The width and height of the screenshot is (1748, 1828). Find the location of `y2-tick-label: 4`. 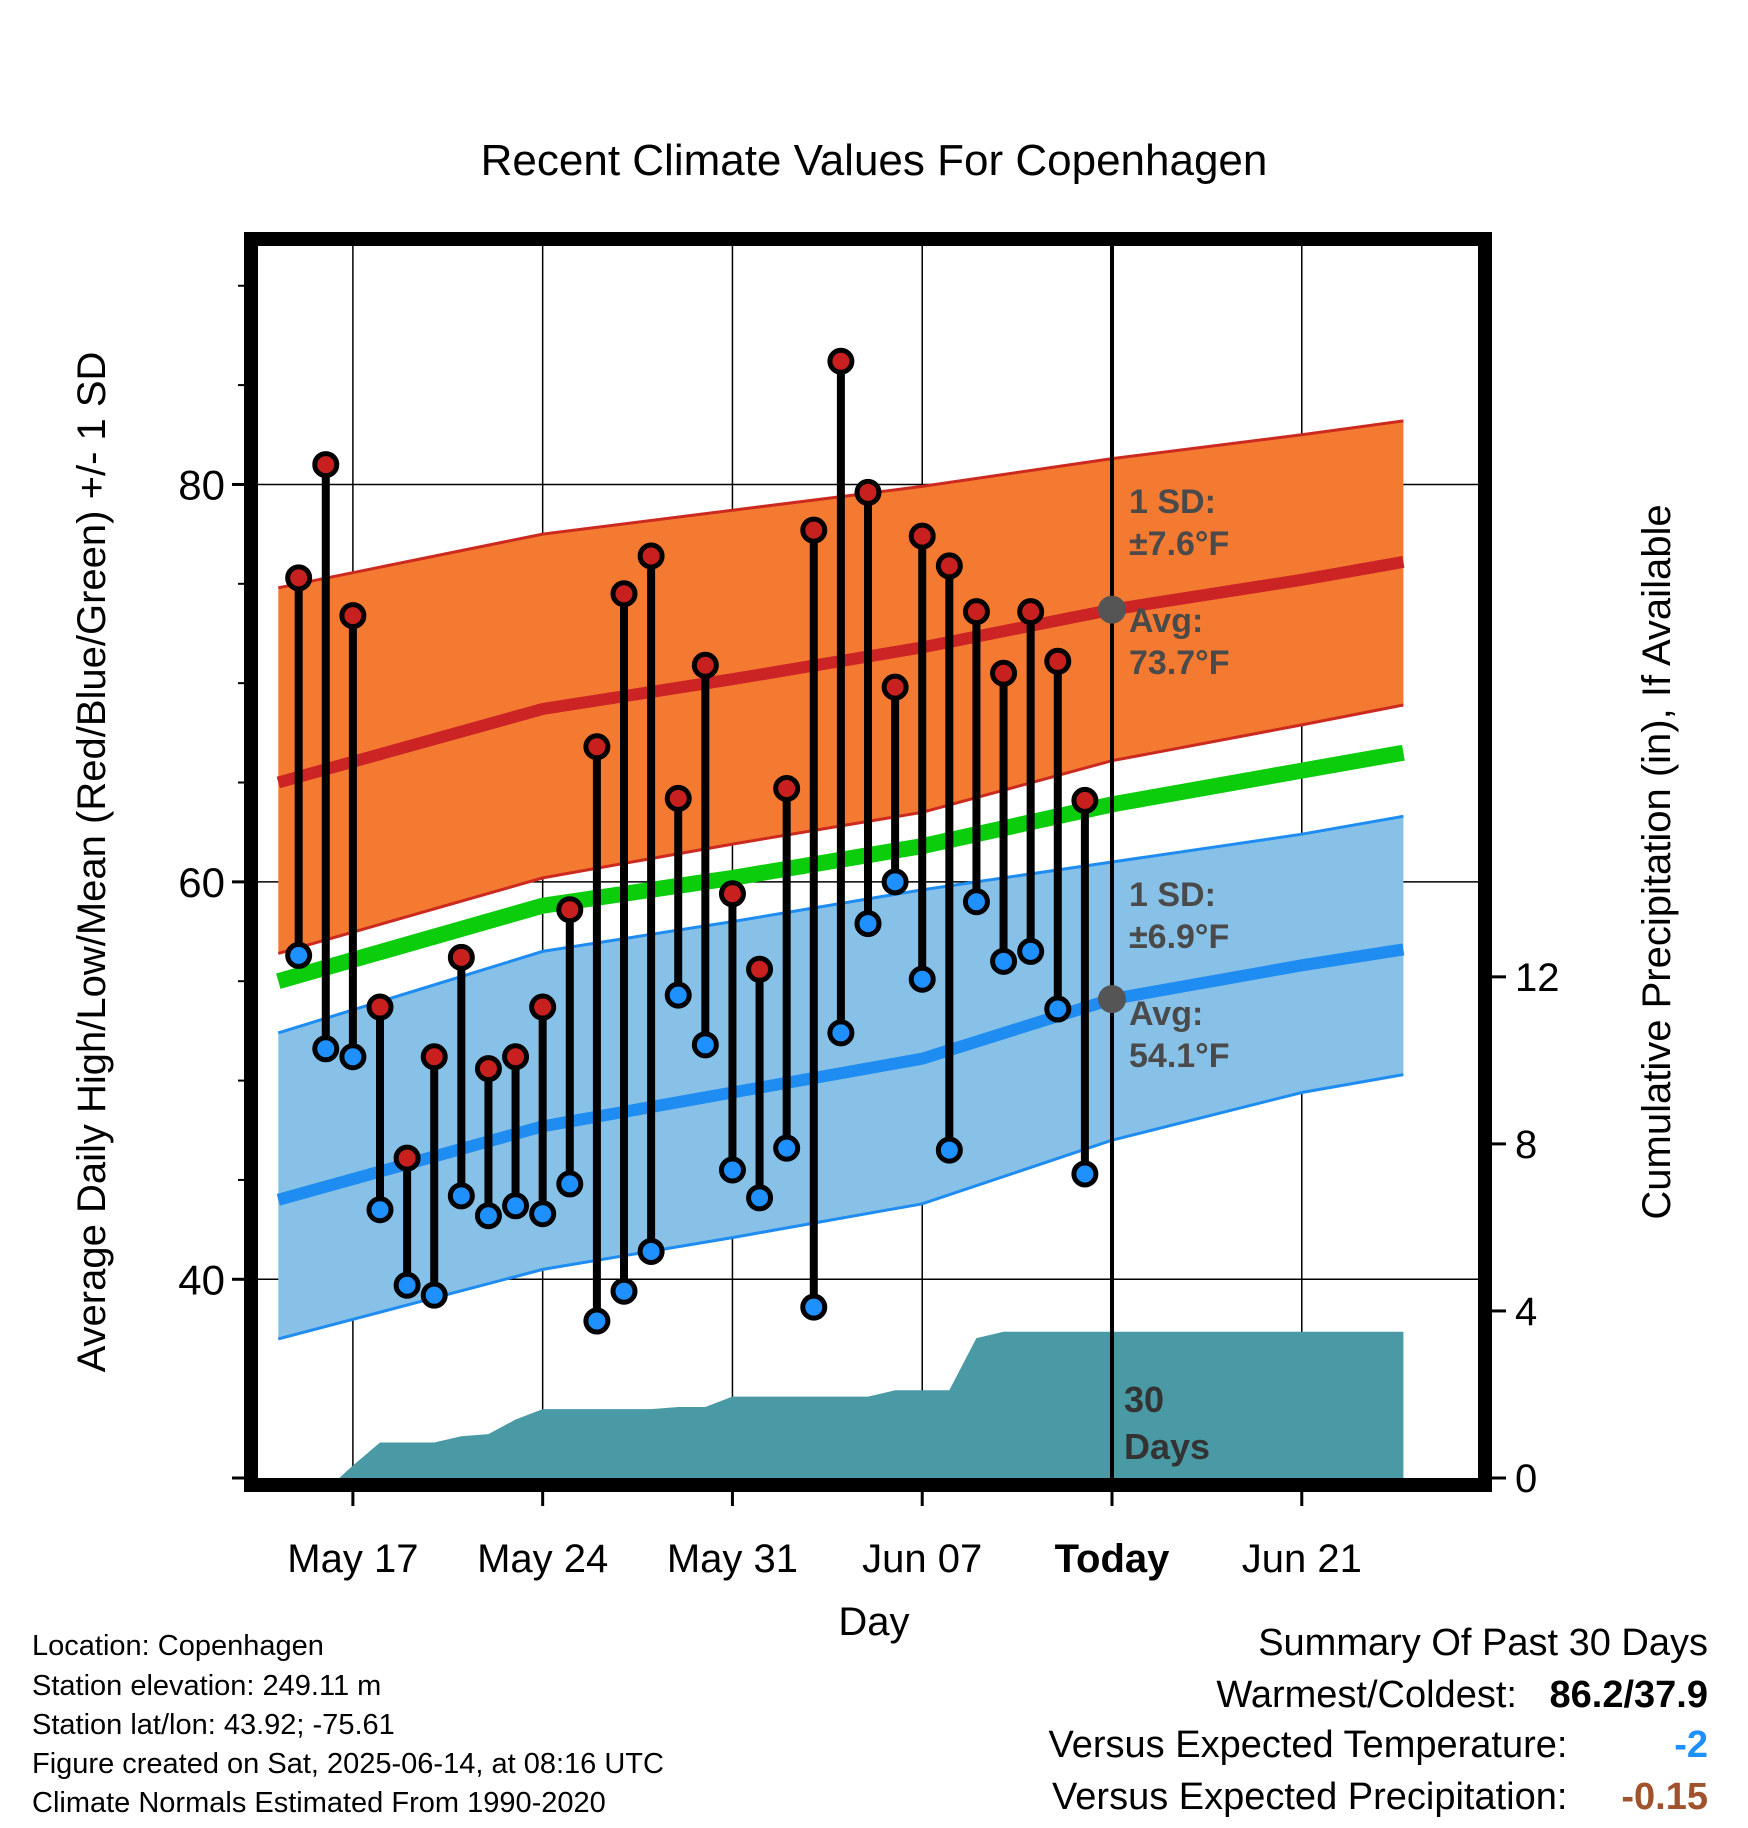

y2-tick-label: 4 is located at coordinates (1526, 1312).